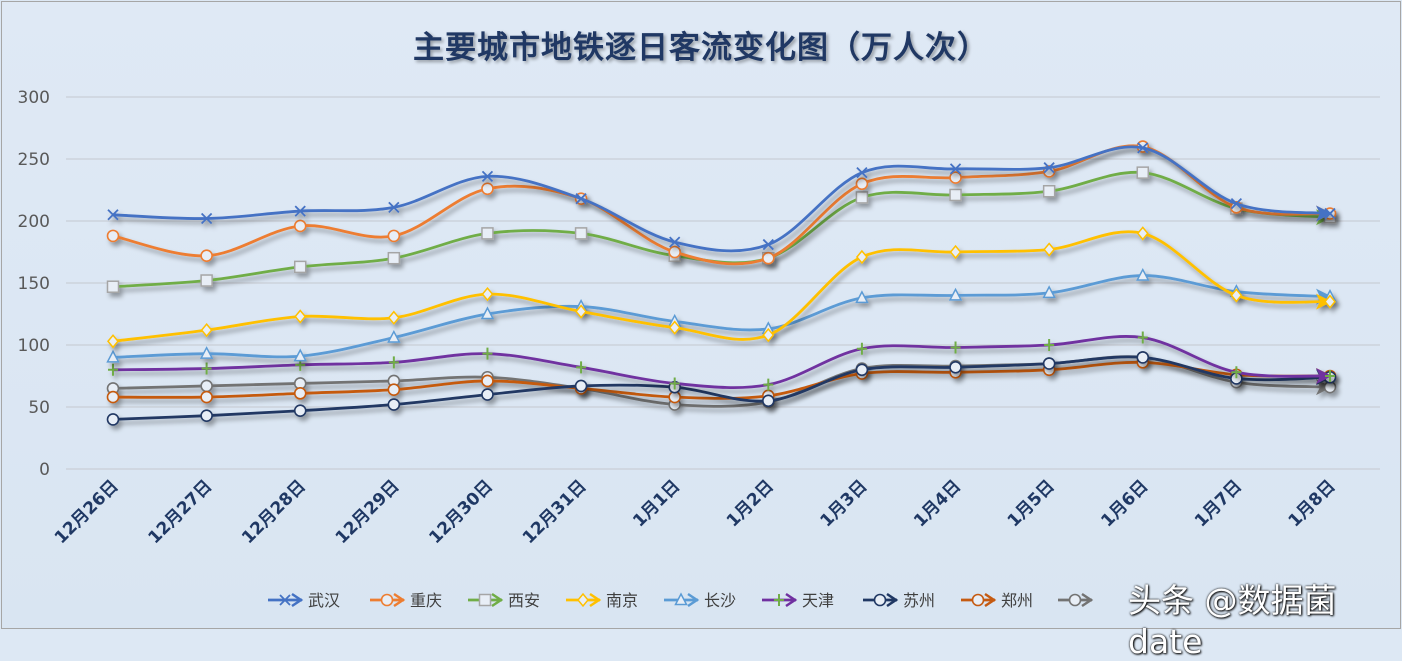 This screenshot has height=661, width=1402. I want to click on x-tick-label: 12月26日, so click(87, 512).